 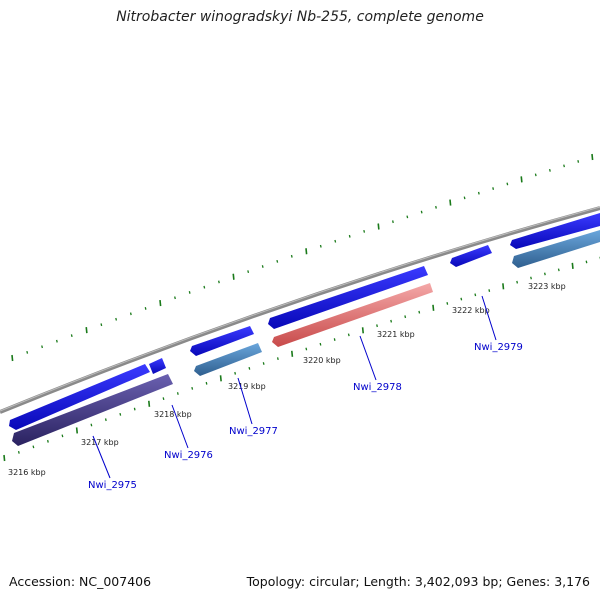 What do you see at coordinates (222, 341) in the screenshot?
I see `gene-arrow-2977-forward` at bounding box center [222, 341].